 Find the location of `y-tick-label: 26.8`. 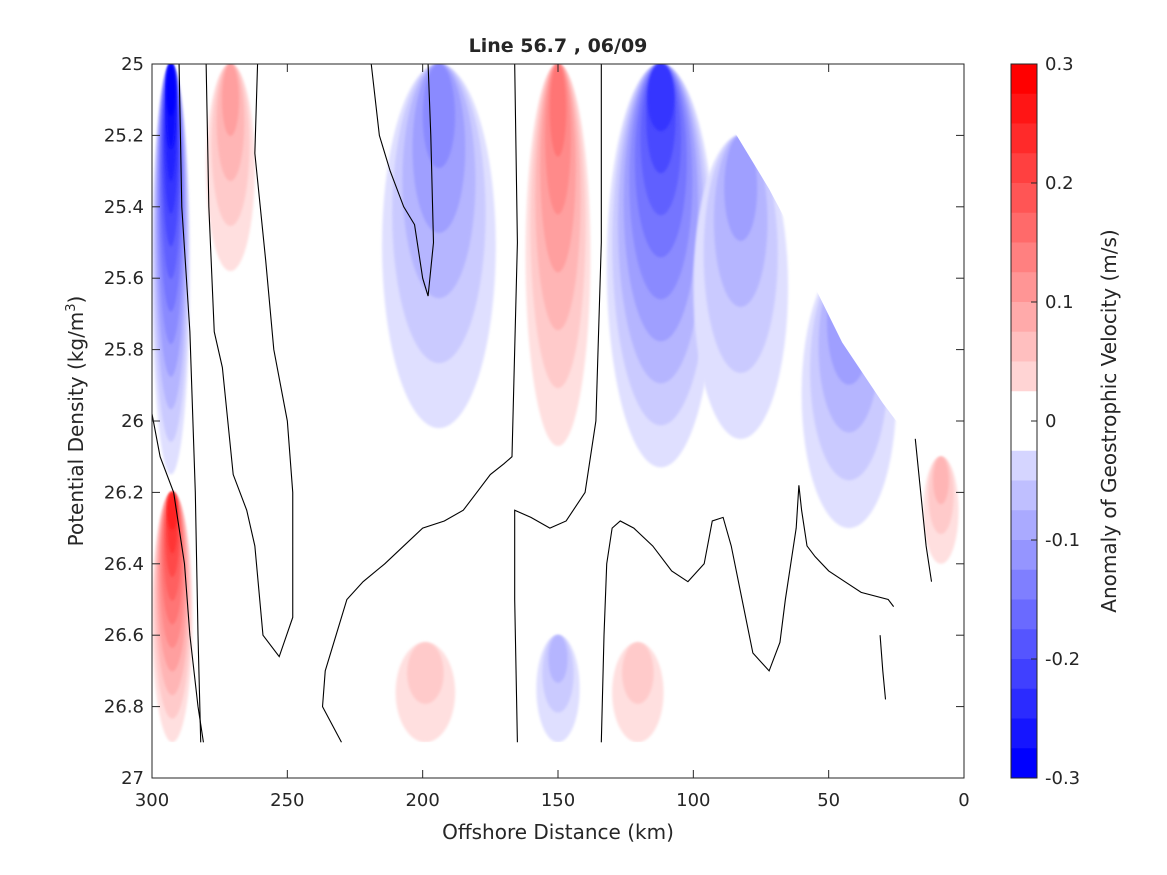

y-tick-label: 26.8 is located at coordinates (124, 707).